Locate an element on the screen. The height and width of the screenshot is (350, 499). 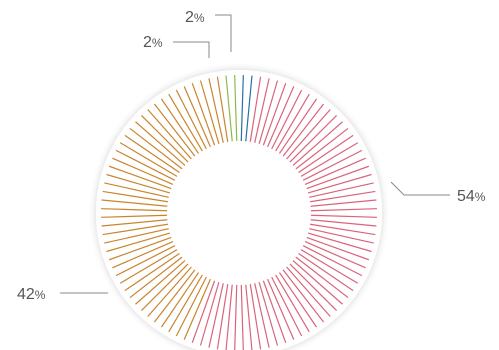
label-slice-1: 2% is located at coordinates (195, 17).